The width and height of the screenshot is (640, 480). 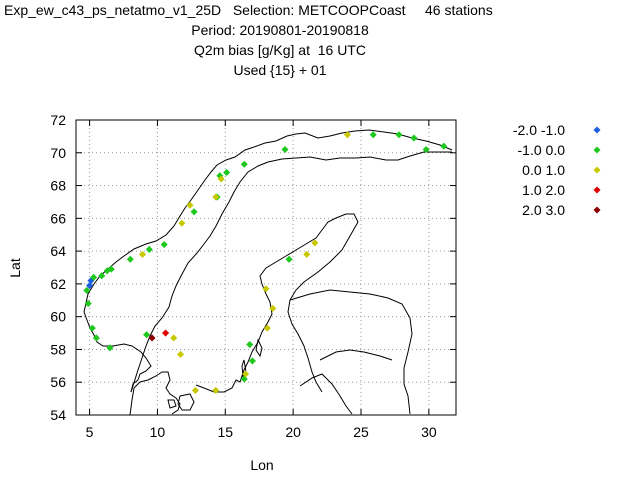 I want to click on island-oland, so click(x=244, y=368).